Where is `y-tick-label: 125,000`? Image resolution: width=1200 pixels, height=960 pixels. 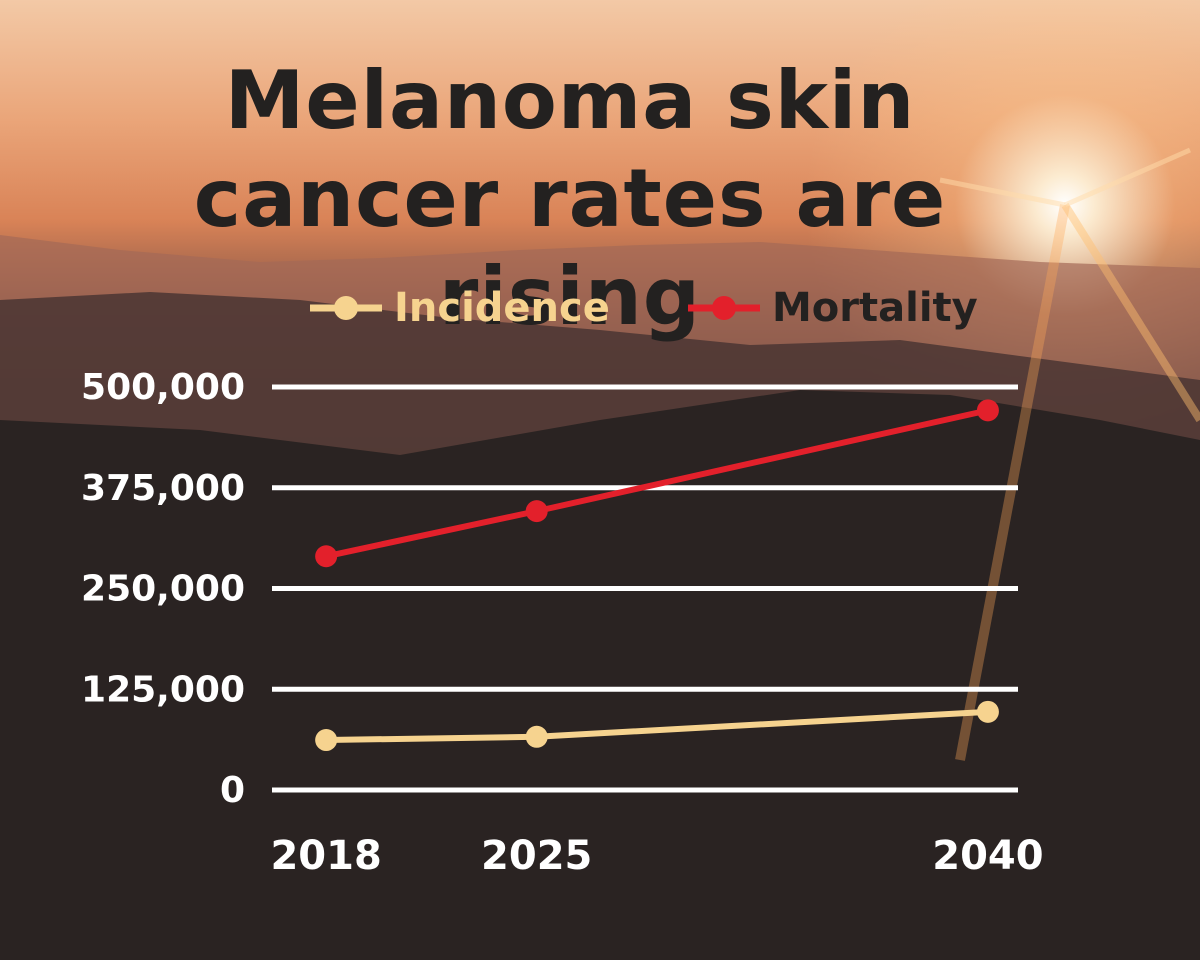
y-tick-label: 125,000 is located at coordinates (163, 689).